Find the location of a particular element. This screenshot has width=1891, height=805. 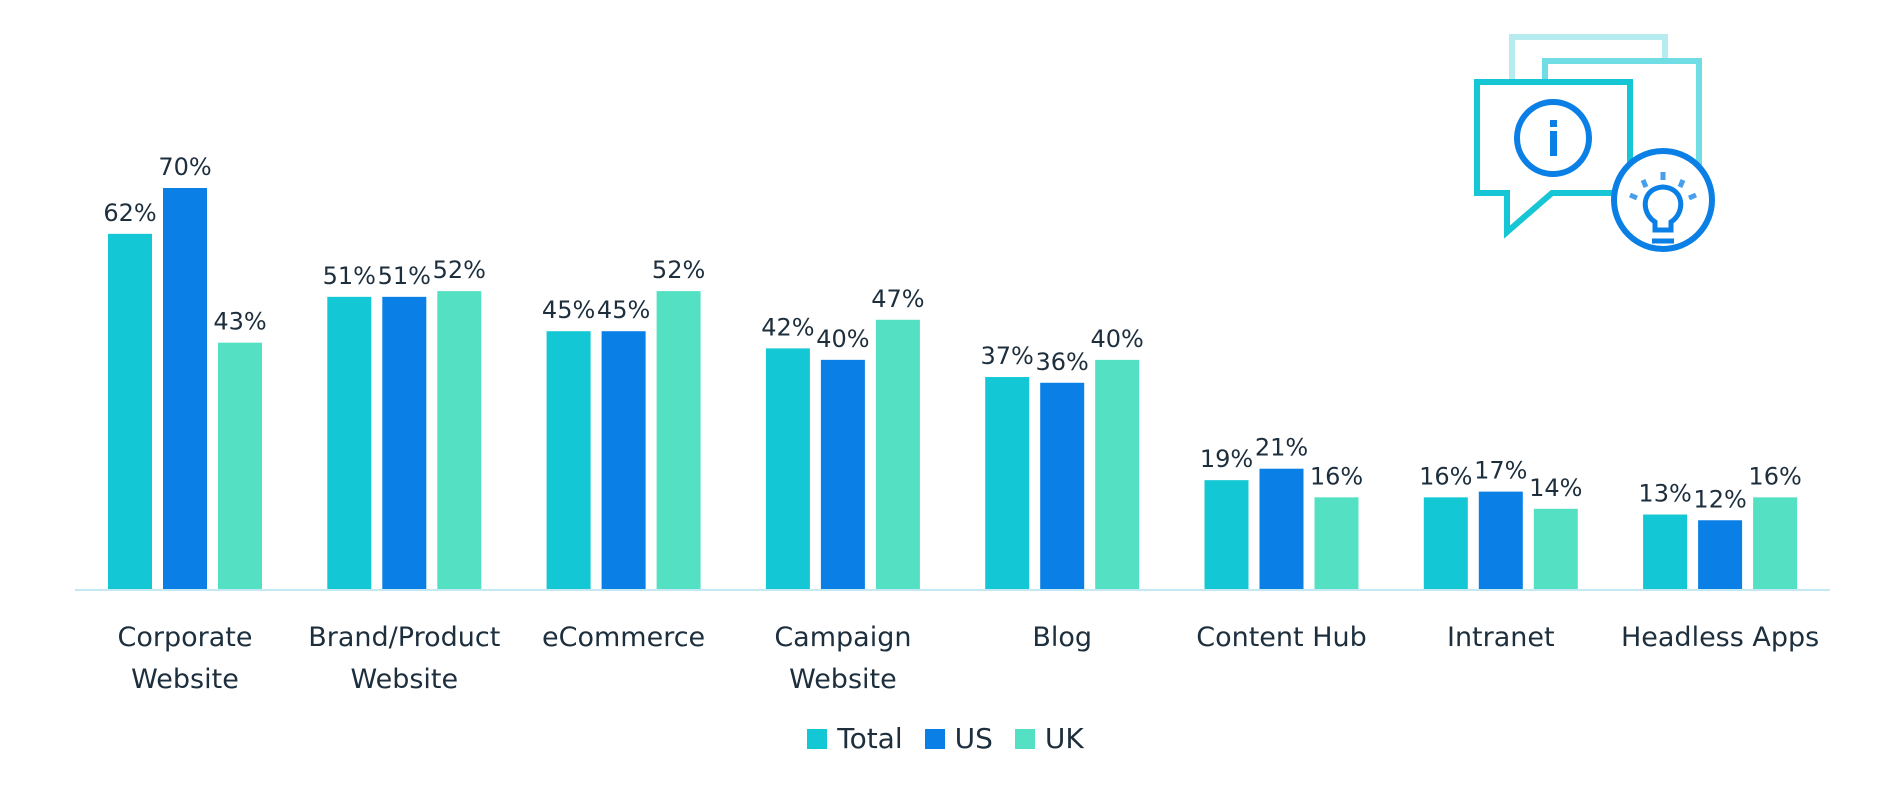

category-label: Campaign is located at coordinates (842, 637).